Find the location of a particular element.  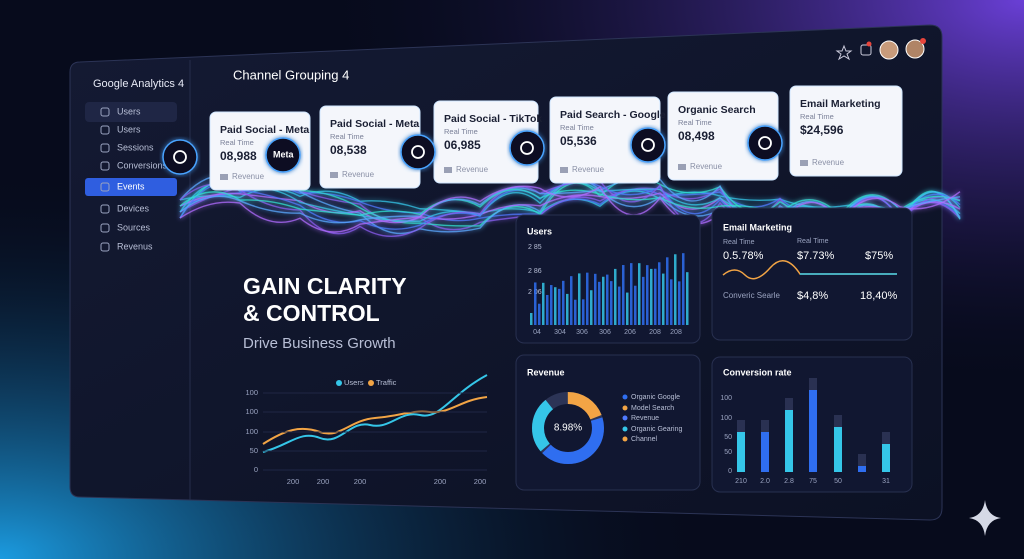

card-title: Email Marketing is located at coordinates (840, 104).